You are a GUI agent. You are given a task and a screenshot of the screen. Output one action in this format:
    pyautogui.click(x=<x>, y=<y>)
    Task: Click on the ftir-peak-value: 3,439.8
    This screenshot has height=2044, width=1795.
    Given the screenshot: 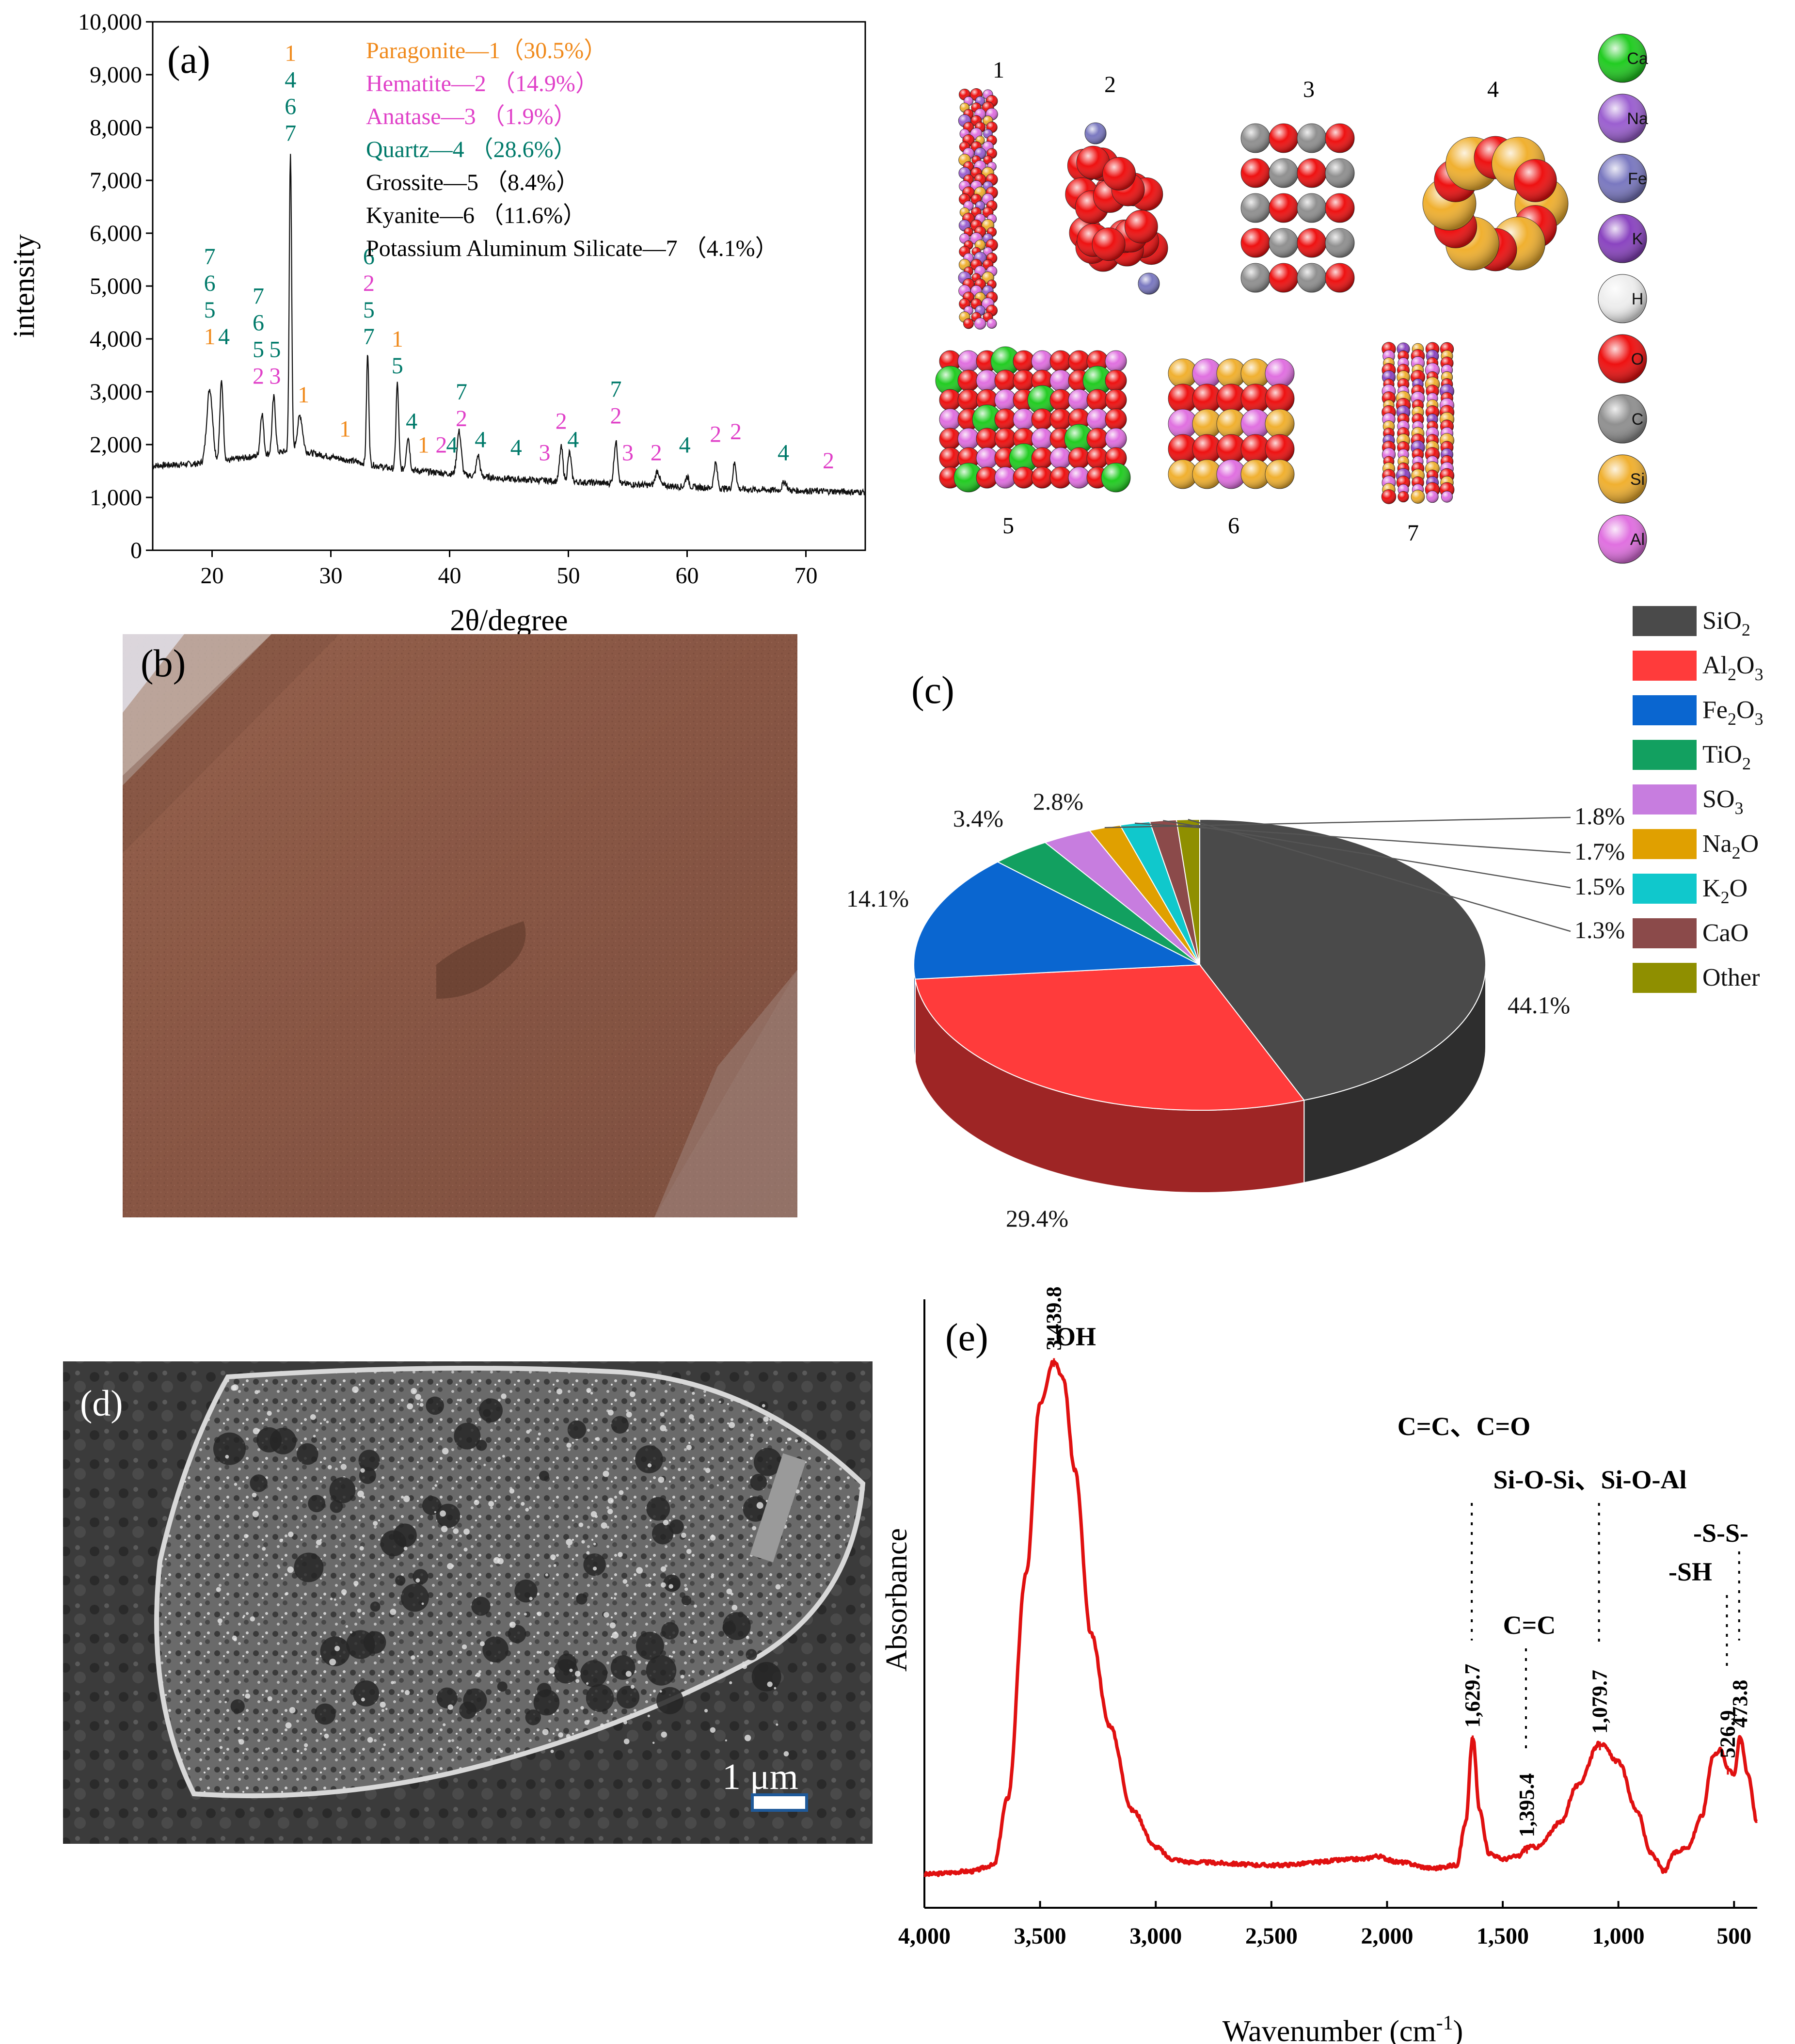 What is the action you would take?
    pyautogui.click(x=1053, y=1319)
    